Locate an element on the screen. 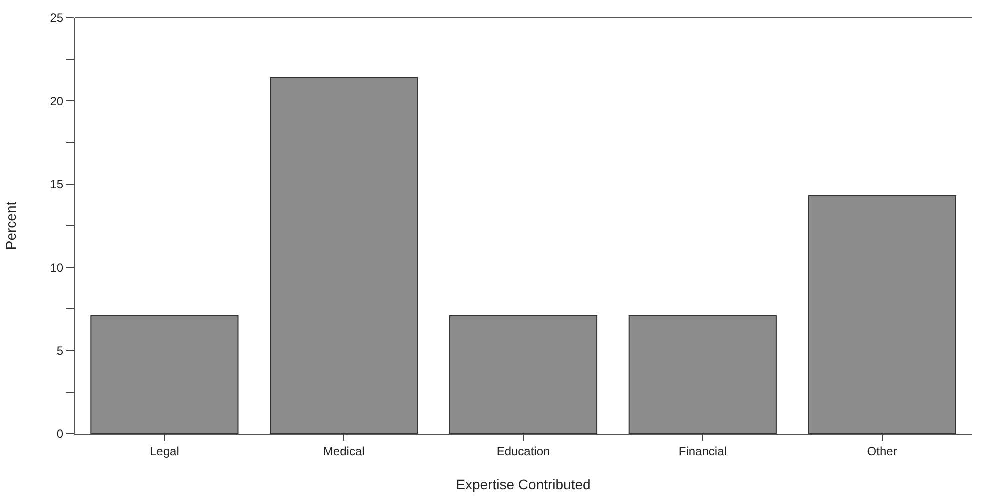  y-tick-label: 15 is located at coordinates (57, 185).